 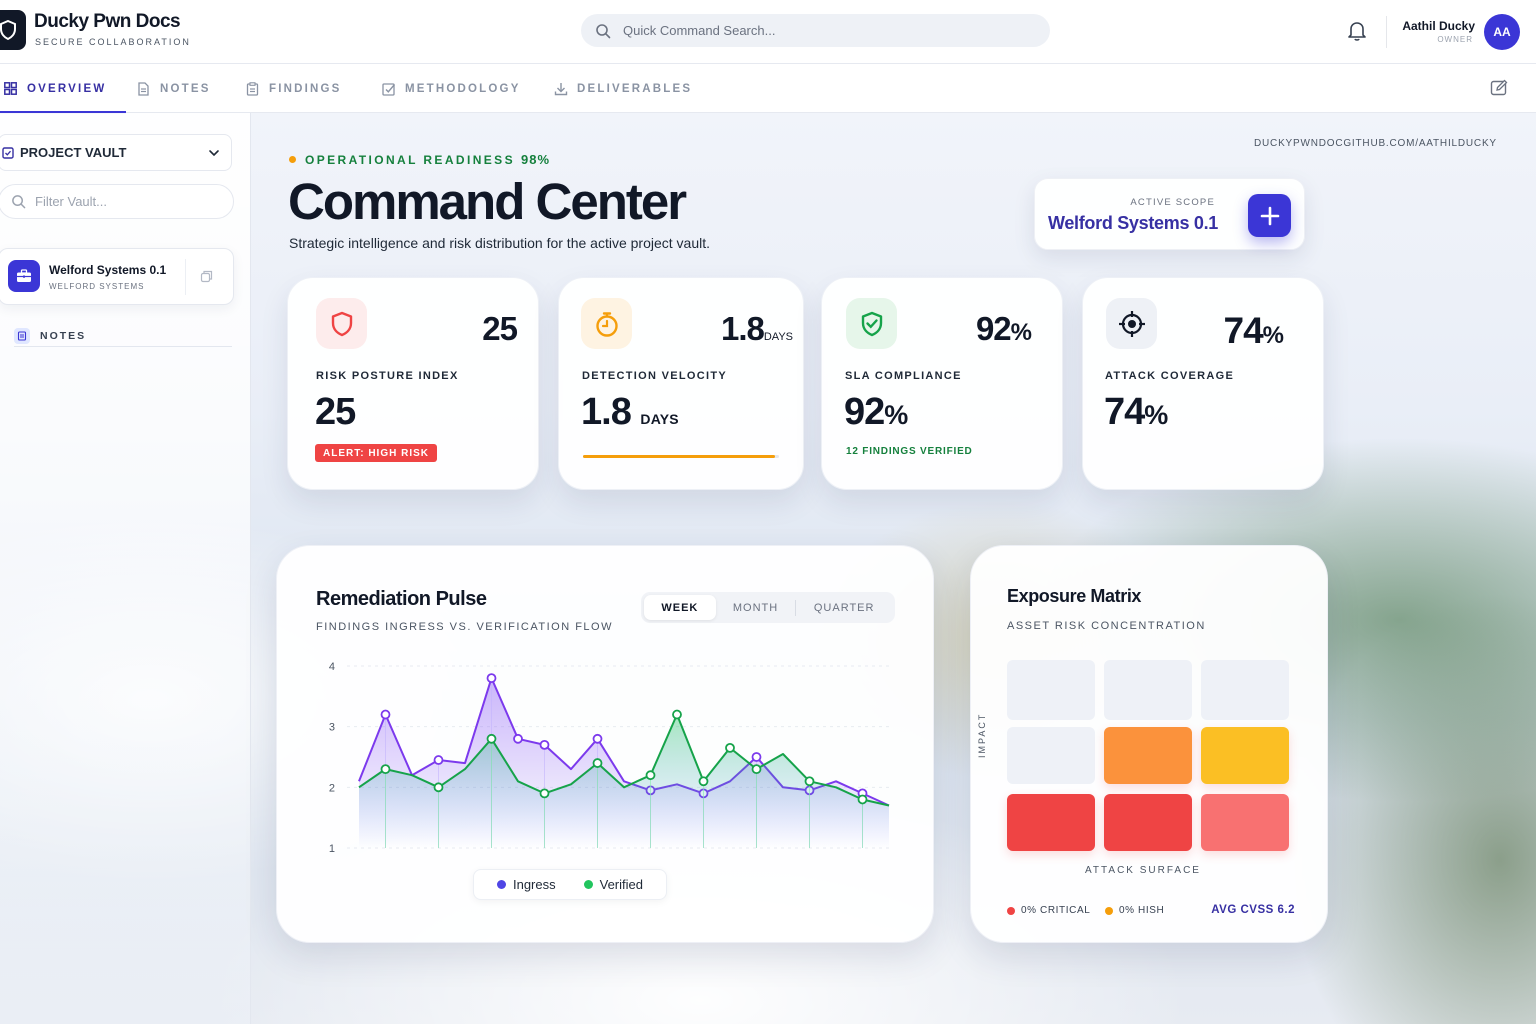 What do you see at coordinates (389, 89) in the screenshot?
I see `checkbox-icon` at bounding box center [389, 89].